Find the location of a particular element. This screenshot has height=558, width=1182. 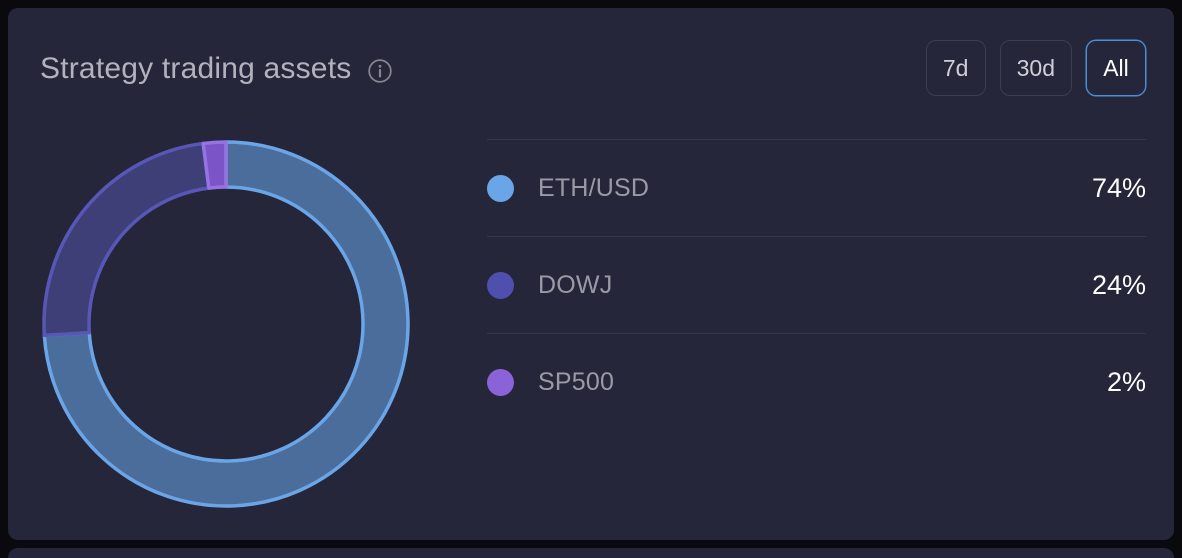

legend-label: SP500 is located at coordinates (576, 381).